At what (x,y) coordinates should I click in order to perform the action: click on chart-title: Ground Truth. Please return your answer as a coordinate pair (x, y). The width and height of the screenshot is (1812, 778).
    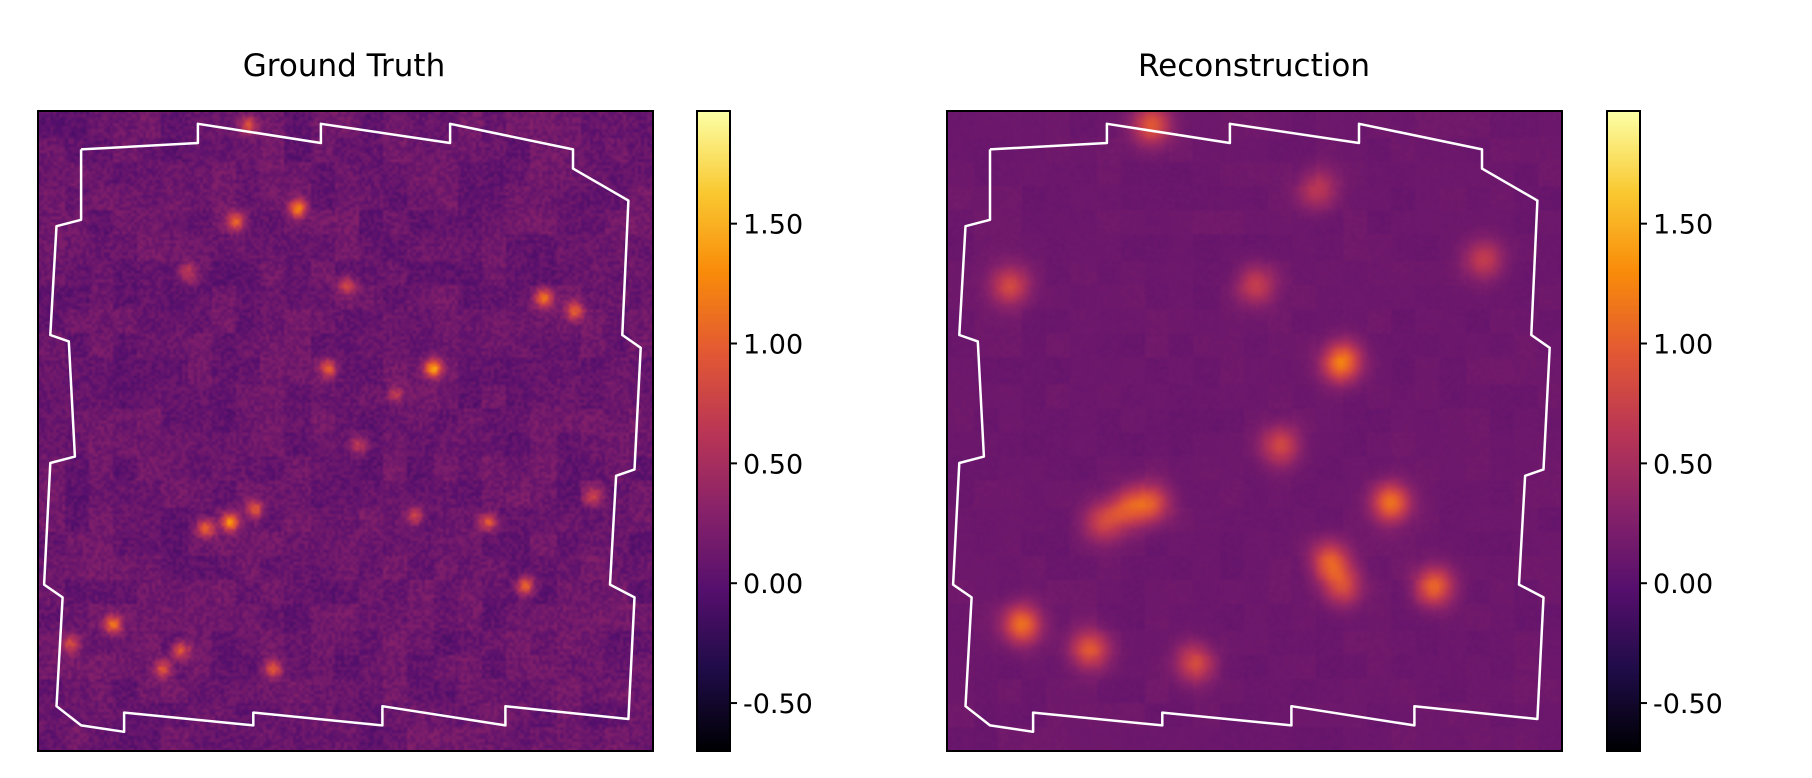
    Looking at the image, I should click on (344, 66).